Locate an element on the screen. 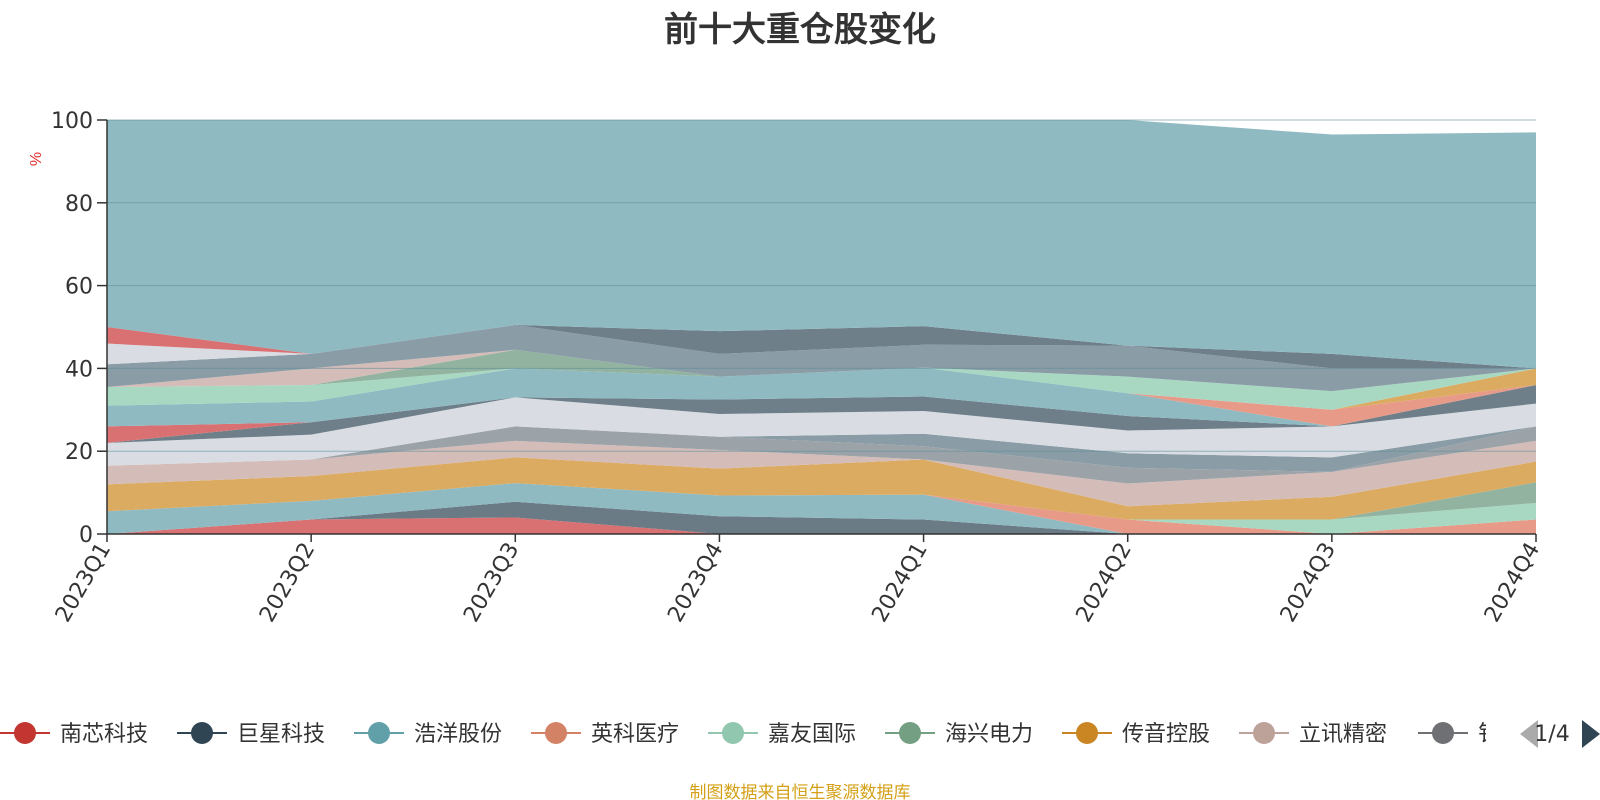 This screenshot has height=800, width=1600. y-tick-label: 20 is located at coordinates (79, 452).